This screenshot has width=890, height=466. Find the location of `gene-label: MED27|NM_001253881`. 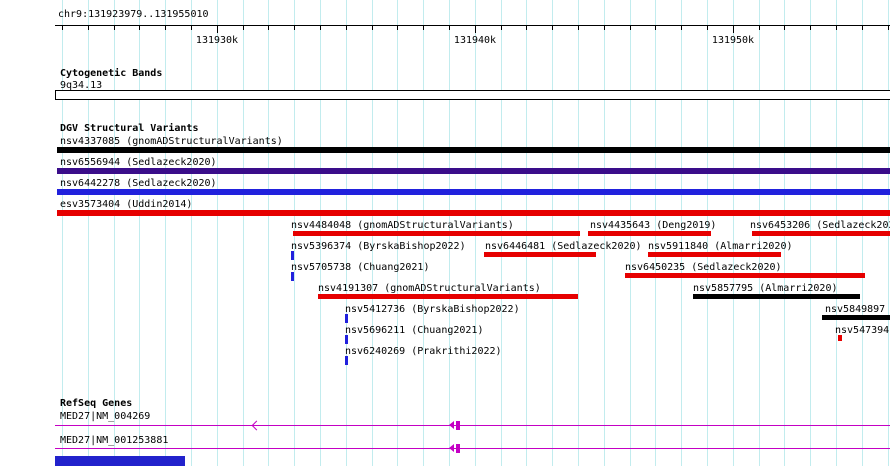

gene-label: MED27|NM_001253881 is located at coordinates (114, 440).